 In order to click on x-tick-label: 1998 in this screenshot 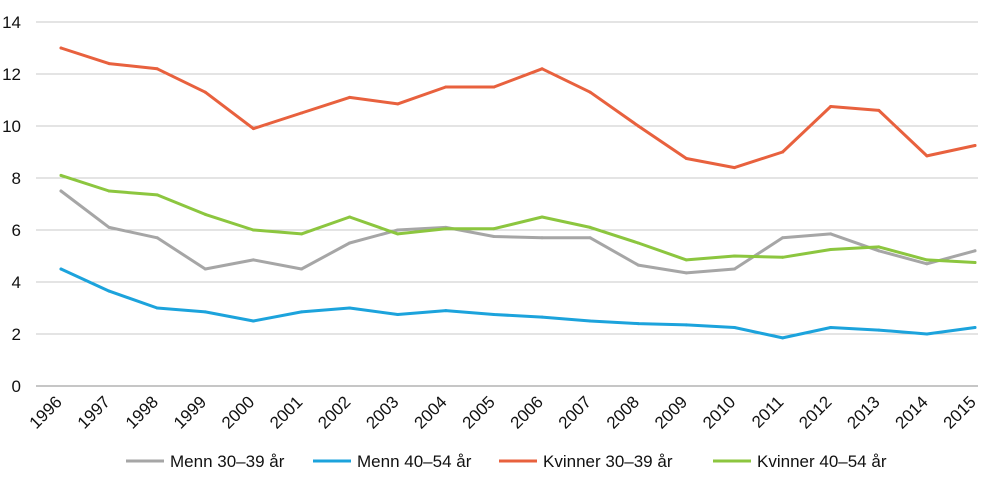, I will do `click(142, 412)`.